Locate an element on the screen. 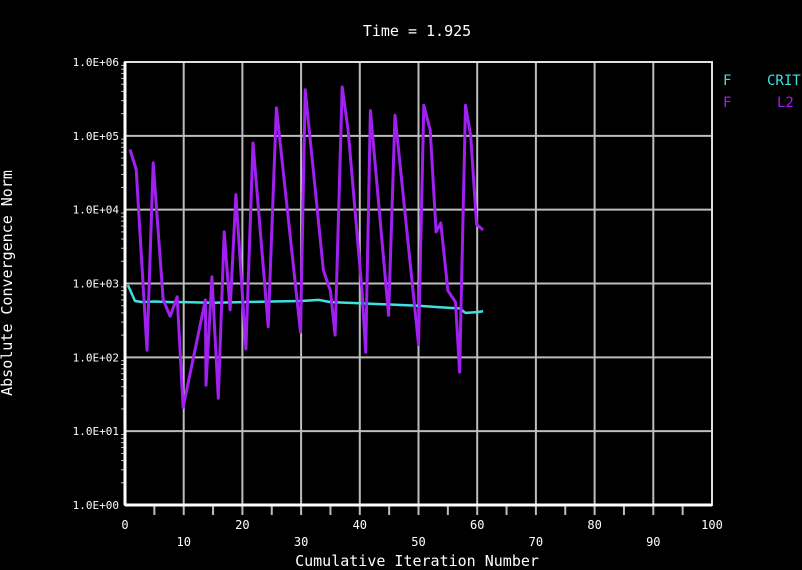 This screenshot has width=802, height=570. x-tick-label: 30 is located at coordinates (301, 542).